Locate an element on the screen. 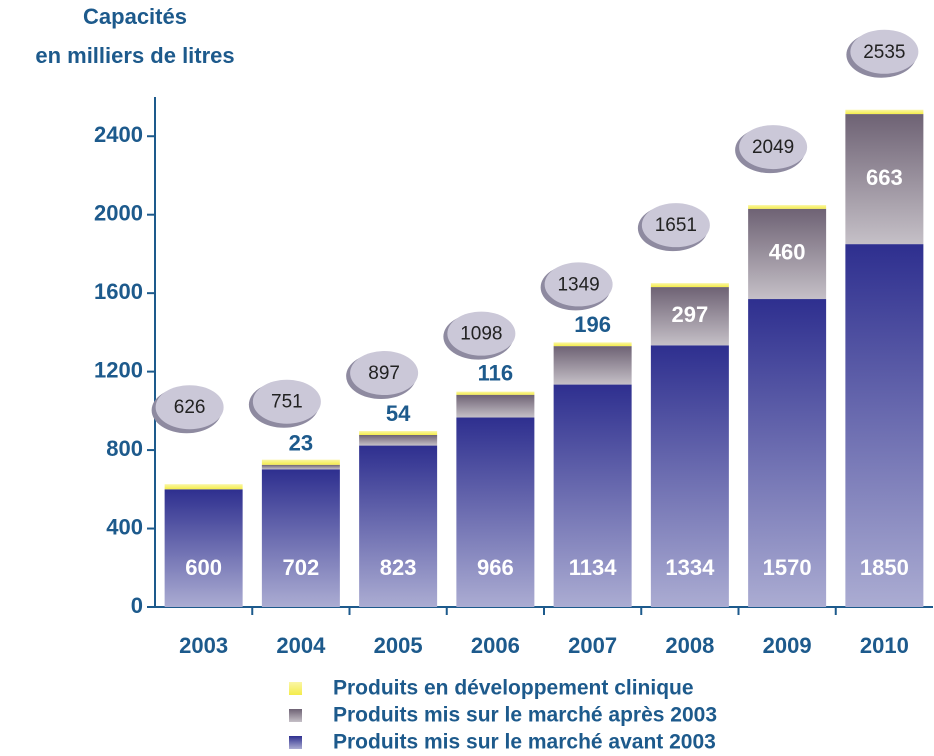 The width and height of the screenshot is (934, 756). y-tick-label: 800 is located at coordinates (124, 448).